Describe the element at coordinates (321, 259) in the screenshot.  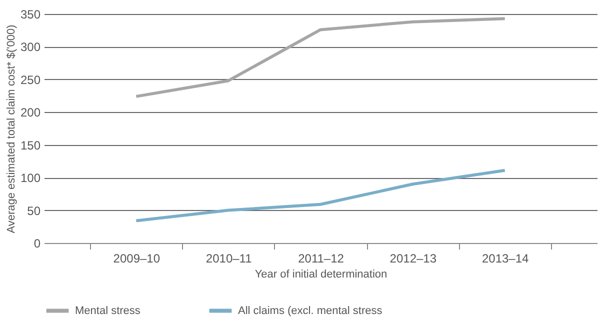
I see `x-tick-label: 2011–12` at that location.